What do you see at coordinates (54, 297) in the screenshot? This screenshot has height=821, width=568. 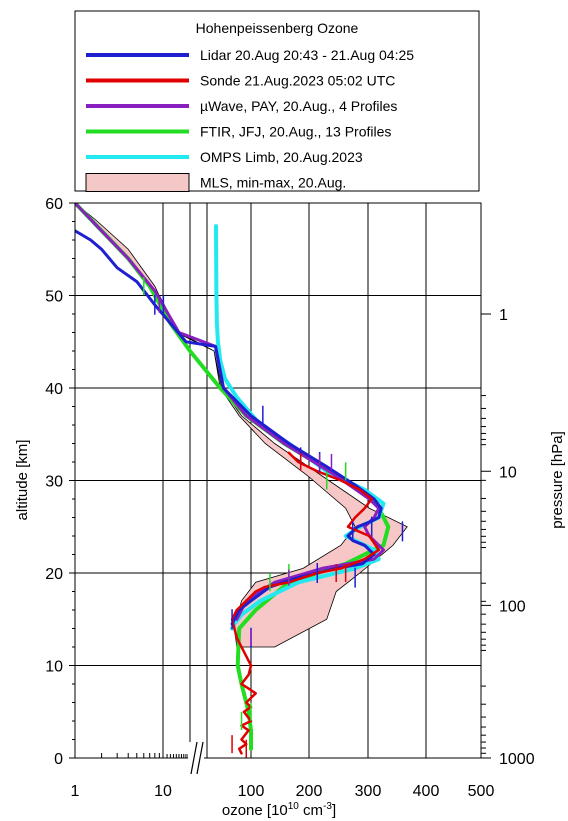 I see `y-tick-label: 50` at bounding box center [54, 297].